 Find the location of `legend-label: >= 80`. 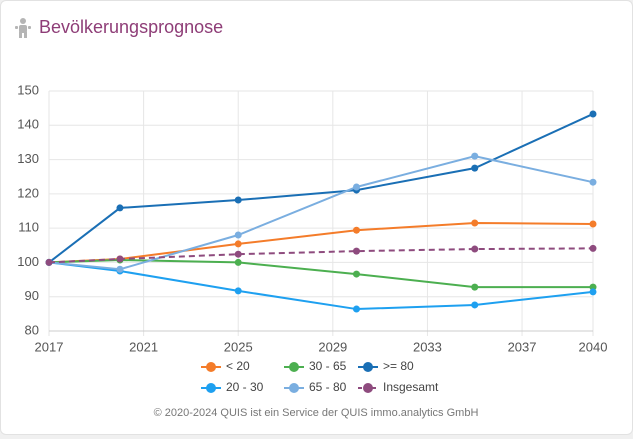

legend-label: >= 80 is located at coordinates (398, 366).